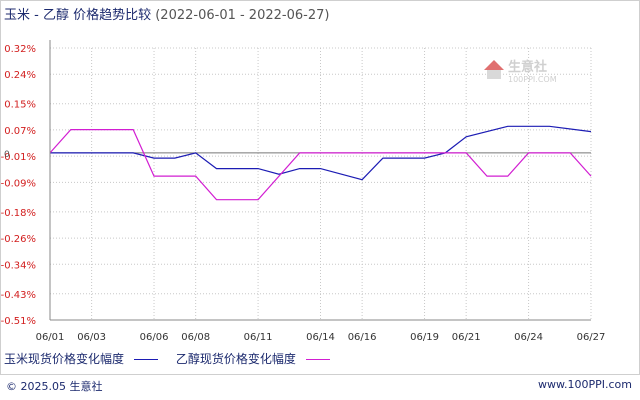  Describe the element at coordinates (528, 337) in the screenshot. I see `x-tick-label: 06/24` at that location.